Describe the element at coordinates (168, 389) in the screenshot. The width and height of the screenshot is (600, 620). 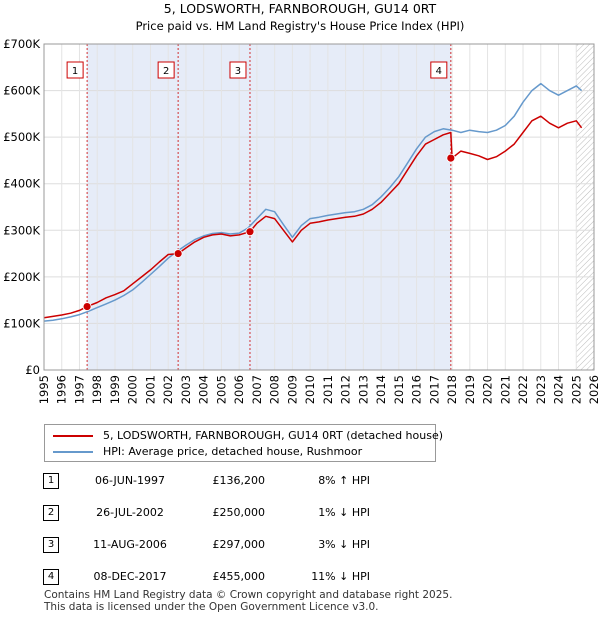
I see `x-tick-label: 2002` at that location.